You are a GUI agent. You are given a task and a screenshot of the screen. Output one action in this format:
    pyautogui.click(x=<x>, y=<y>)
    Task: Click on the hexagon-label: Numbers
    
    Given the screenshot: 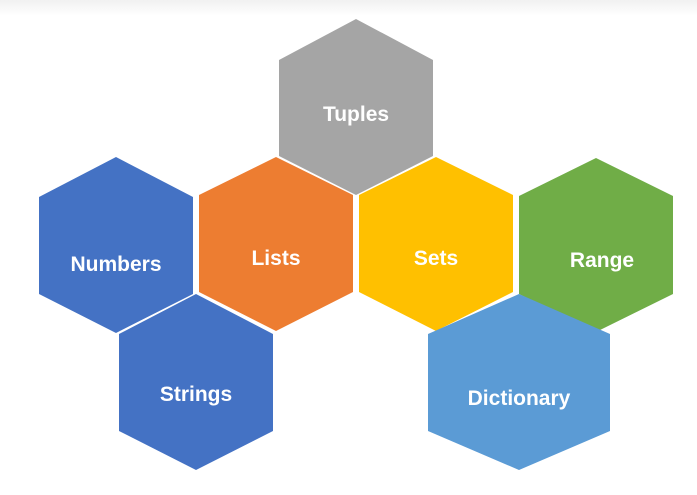 What is the action you would take?
    pyautogui.click(x=115, y=264)
    